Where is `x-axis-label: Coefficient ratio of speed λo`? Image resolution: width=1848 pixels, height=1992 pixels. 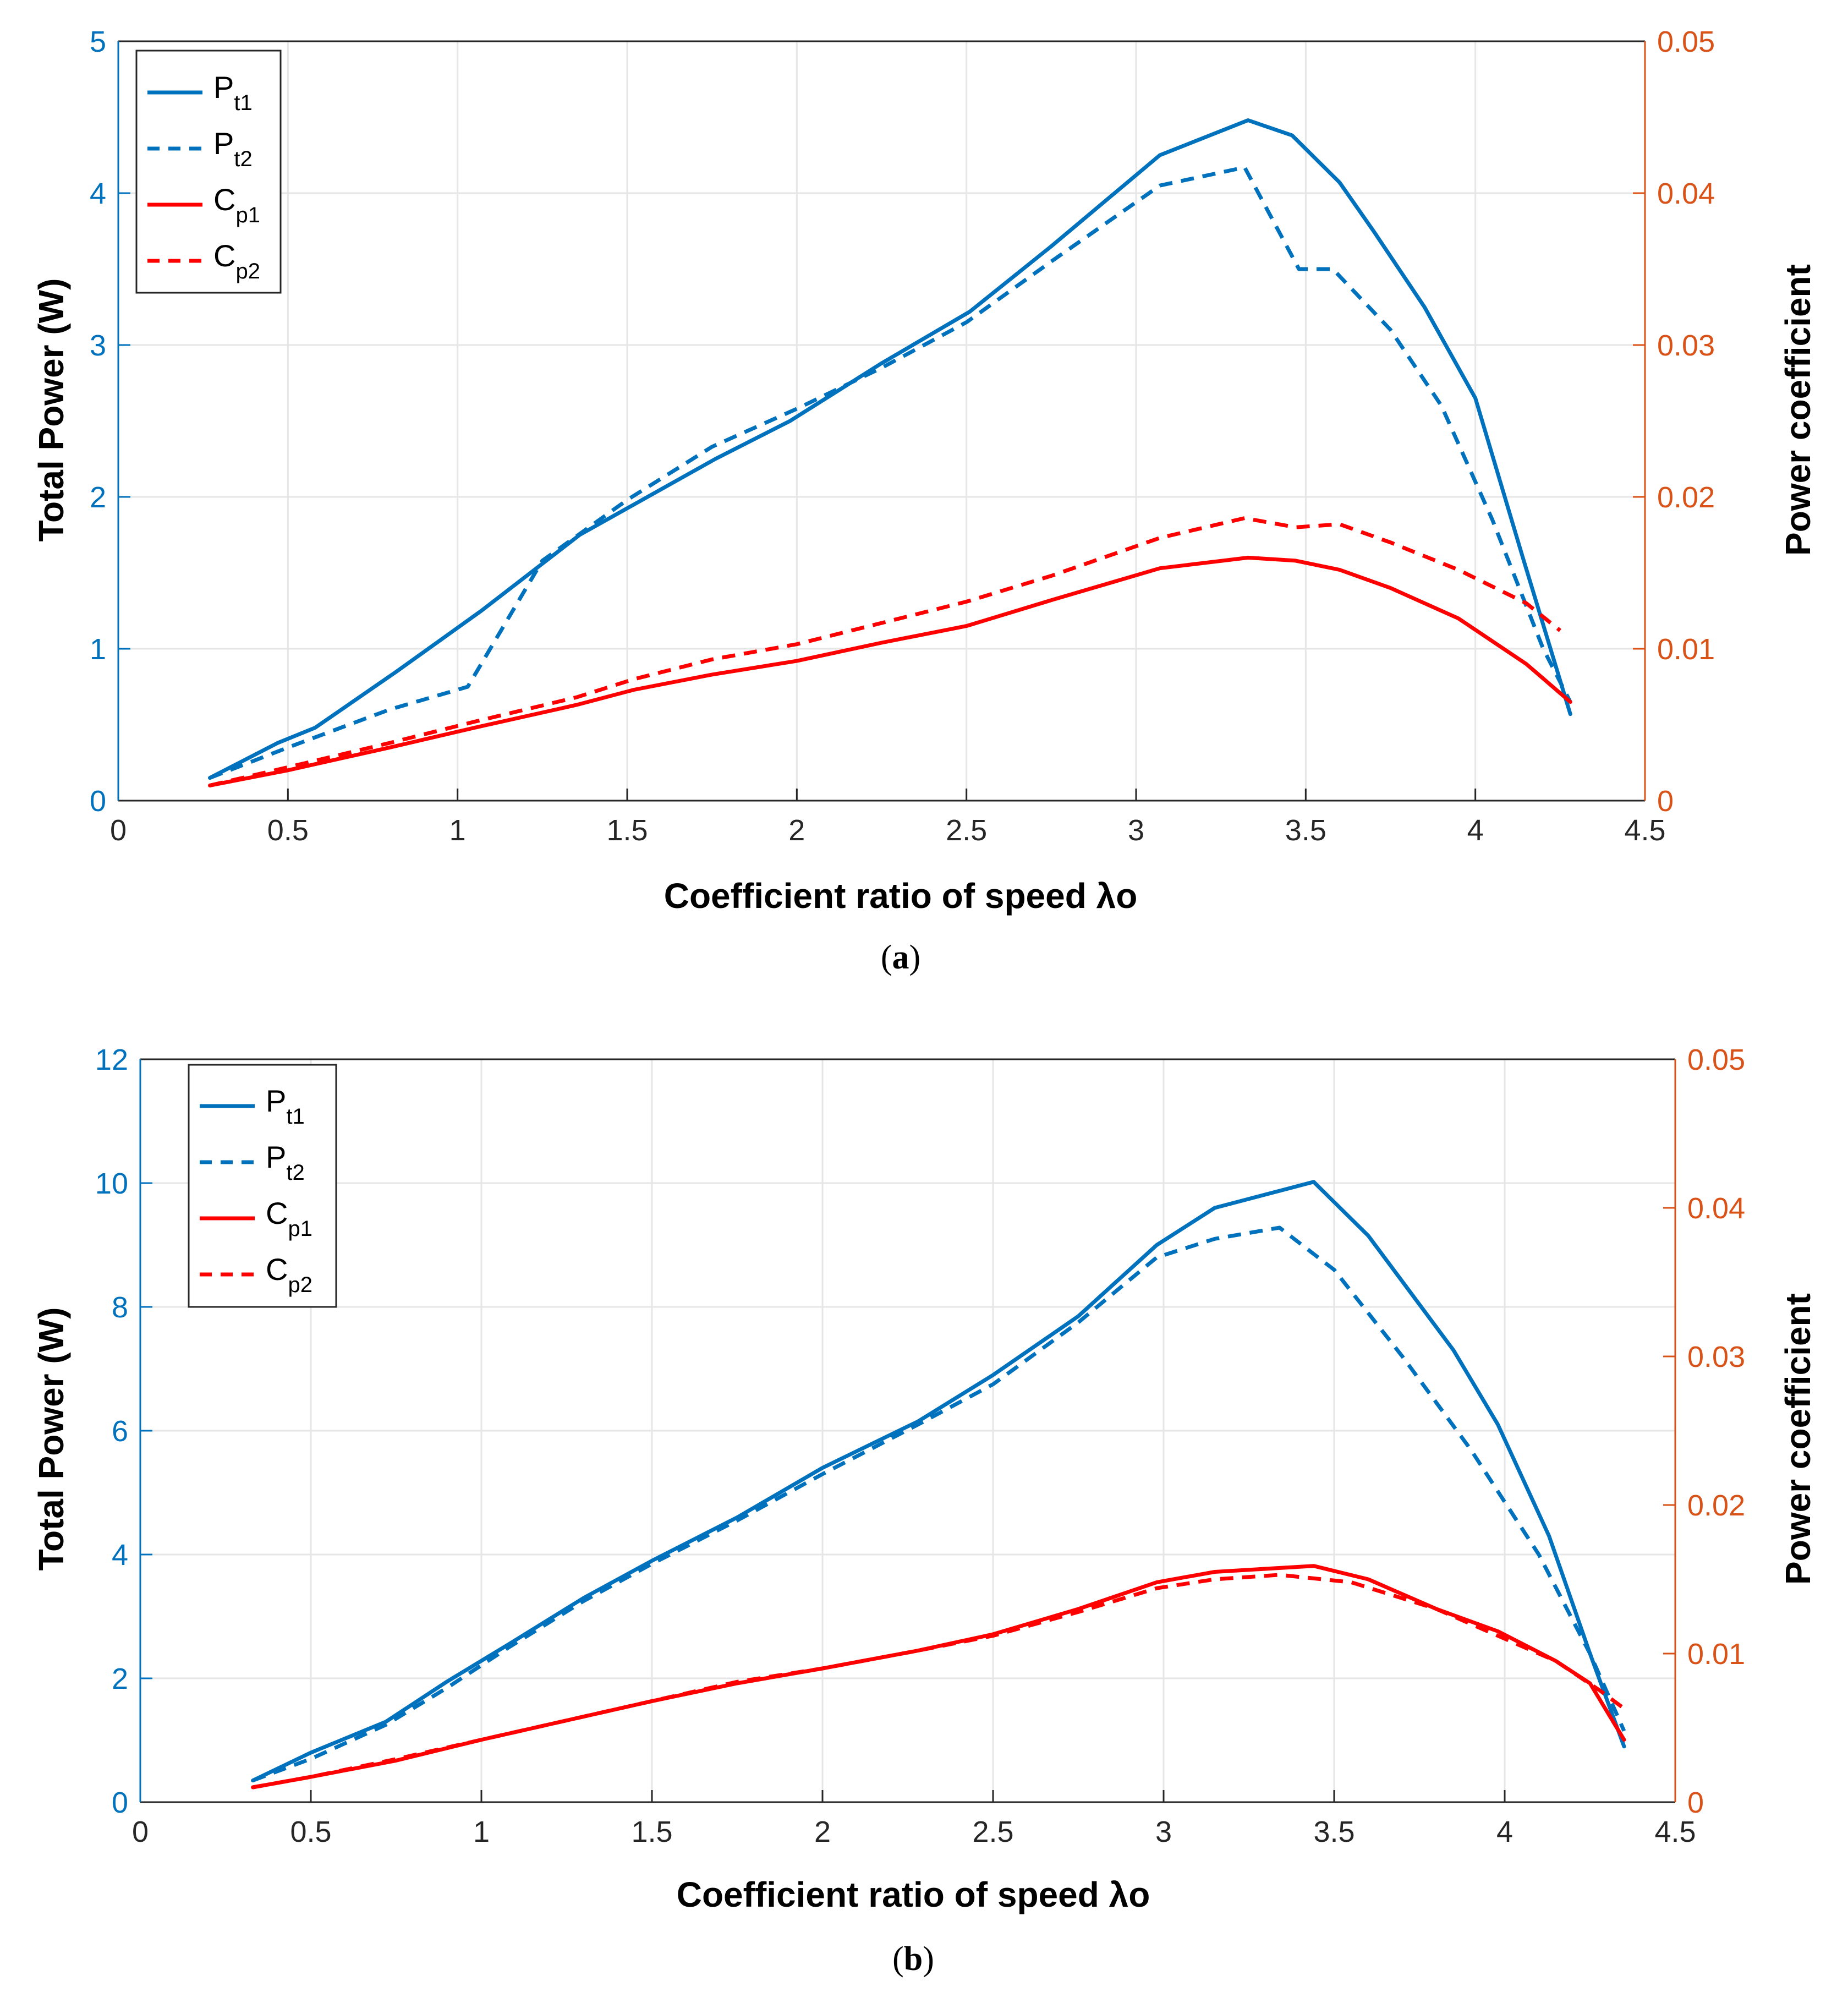
x-axis-label: Coefficient ratio of speed λo is located at coordinates (901, 896).